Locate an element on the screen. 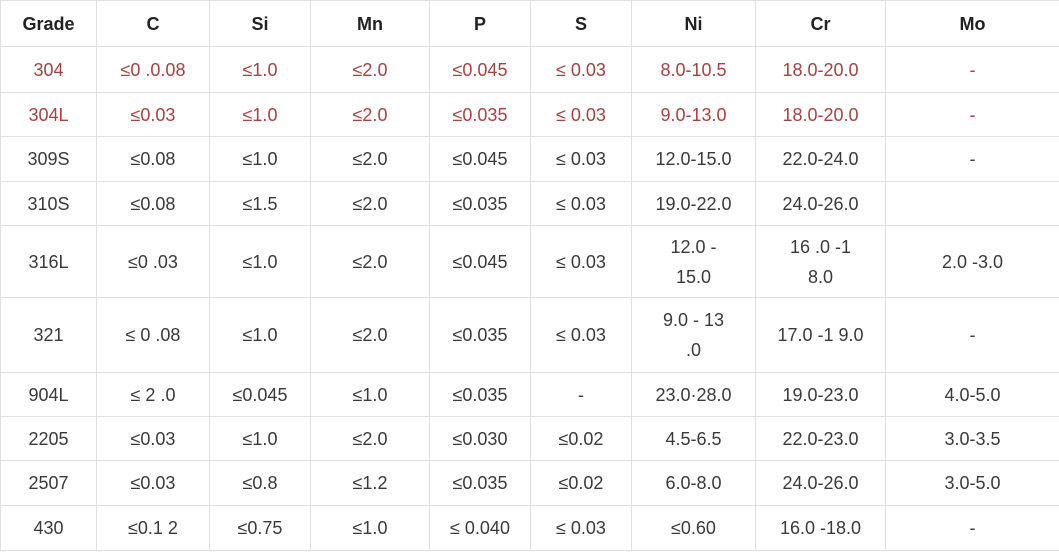  column-header: Grade is located at coordinates (48, 23).